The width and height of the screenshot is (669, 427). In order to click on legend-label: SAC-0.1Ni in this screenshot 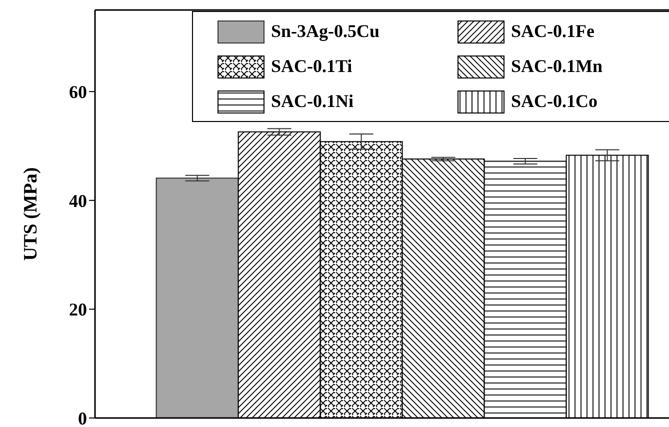, I will do `click(312, 101)`.